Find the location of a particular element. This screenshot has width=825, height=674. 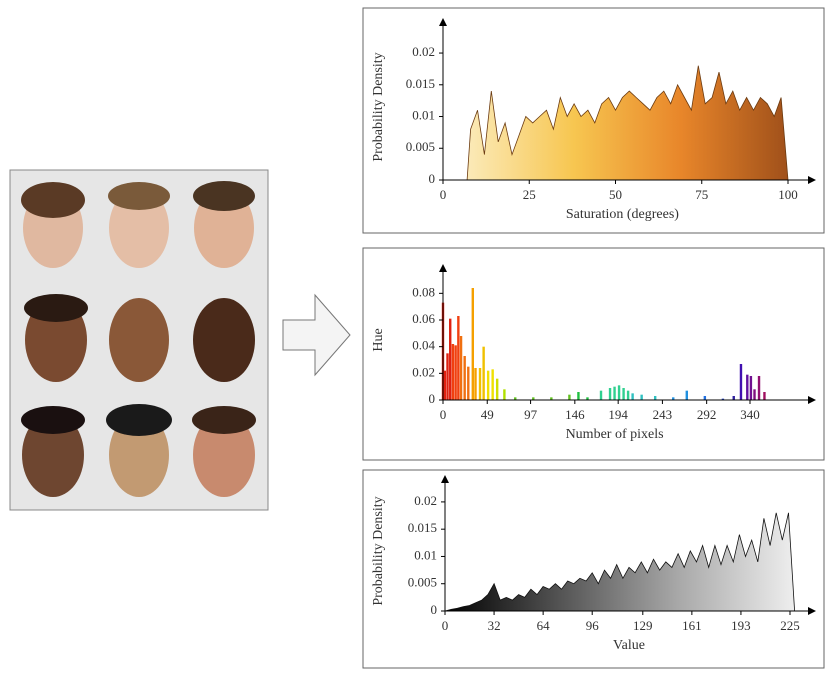

x-axis-label: Value is located at coordinates (629, 645).